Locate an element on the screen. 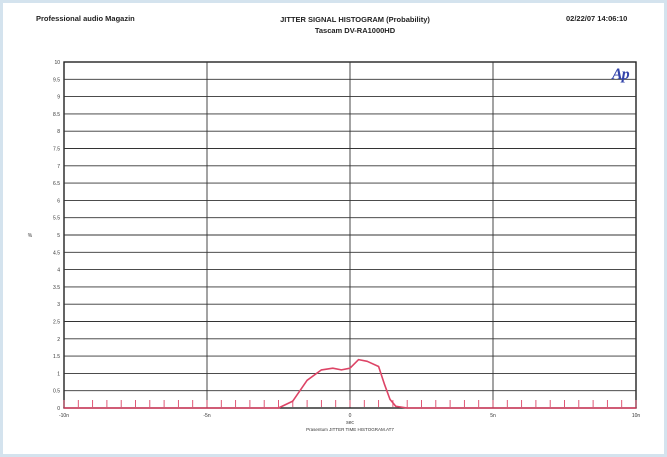 The width and height of the screenshot is (667, 457). y-tick-label: 7 is located at coordinates (58, 167).